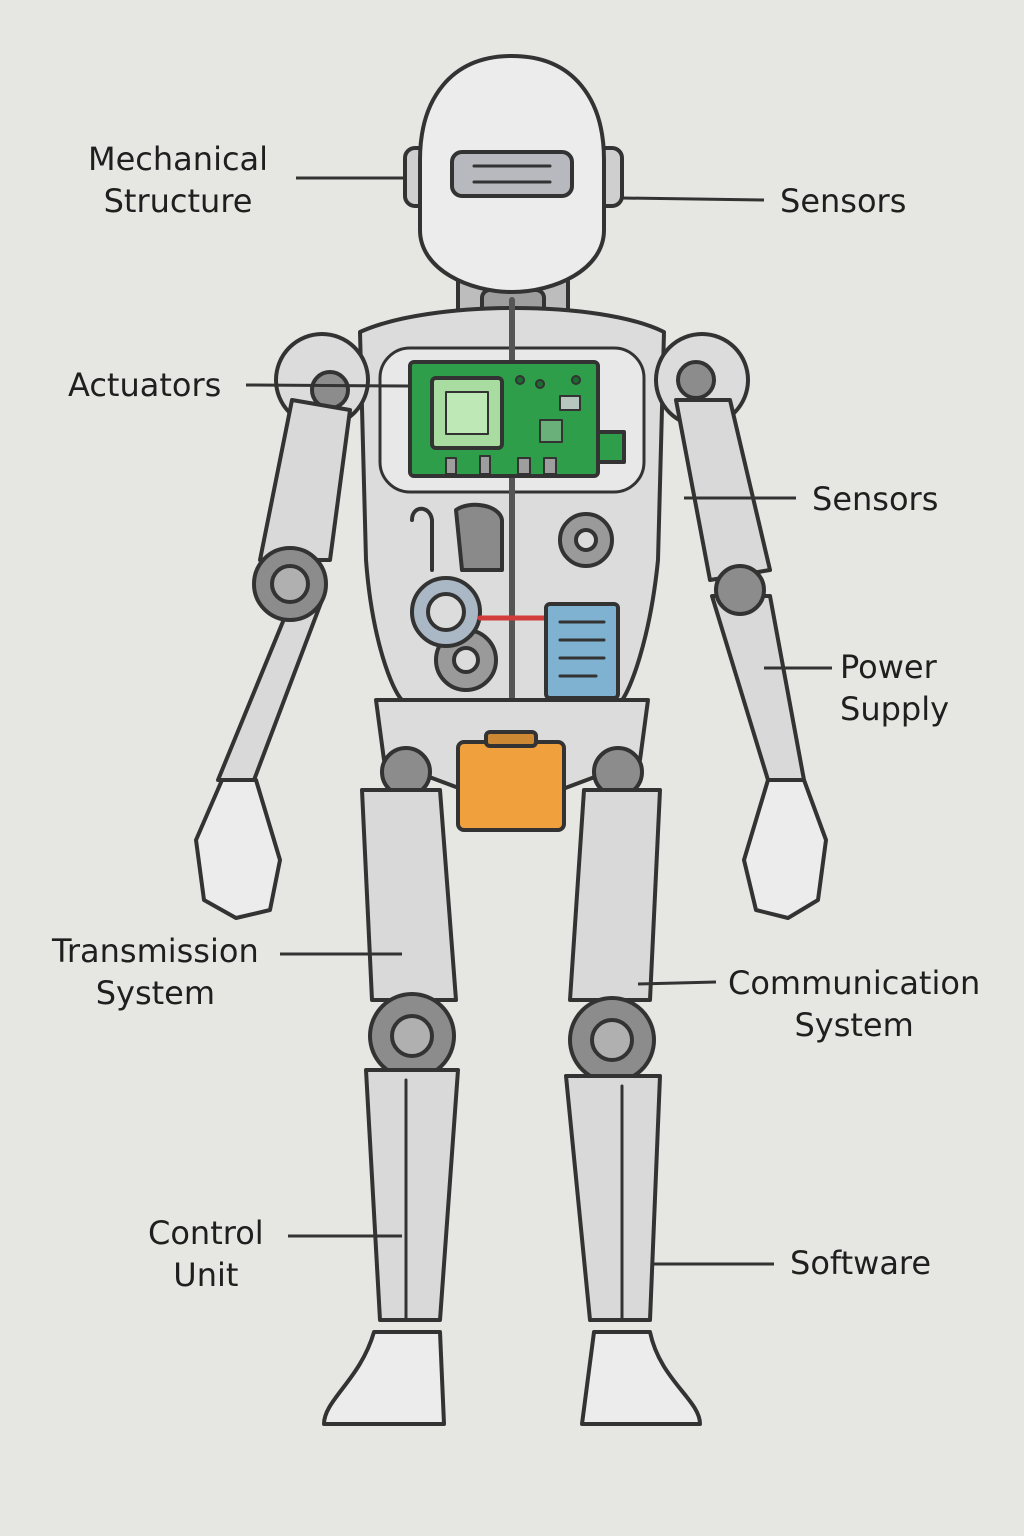 The width and height of the screenshot is (1024, 1536). What do you see at coordinates (384, 1378) in the screenshot?
I see `left-foot` at bounding box center [384, 1378].